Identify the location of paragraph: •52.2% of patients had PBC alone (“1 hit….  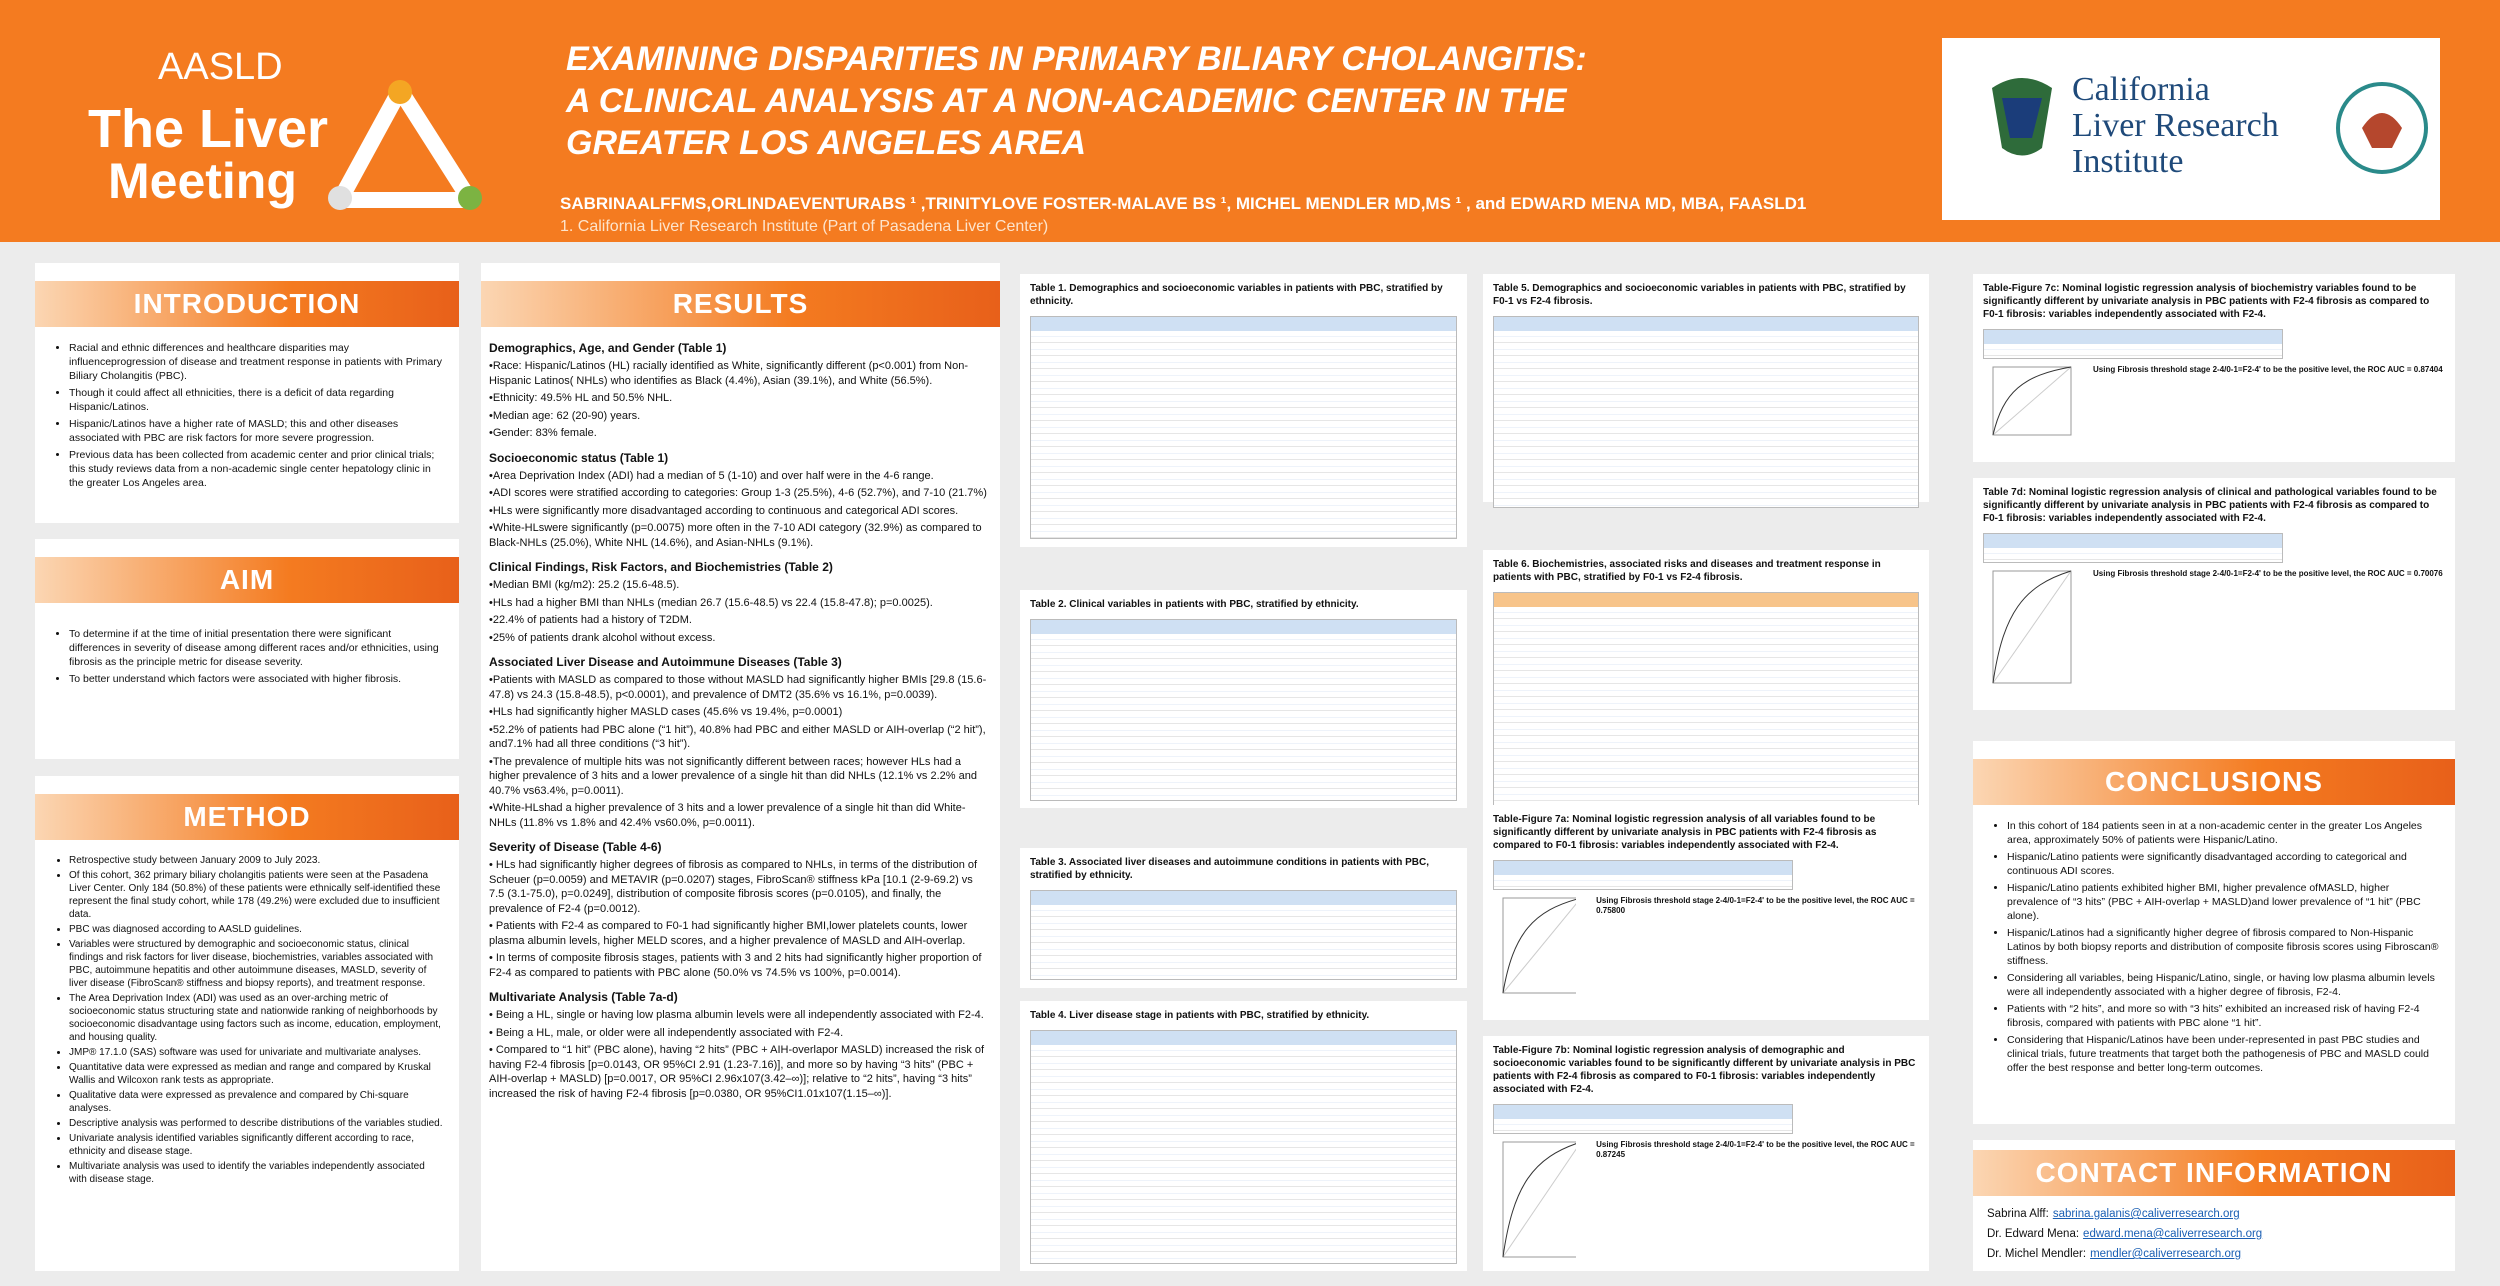
(737, 737).